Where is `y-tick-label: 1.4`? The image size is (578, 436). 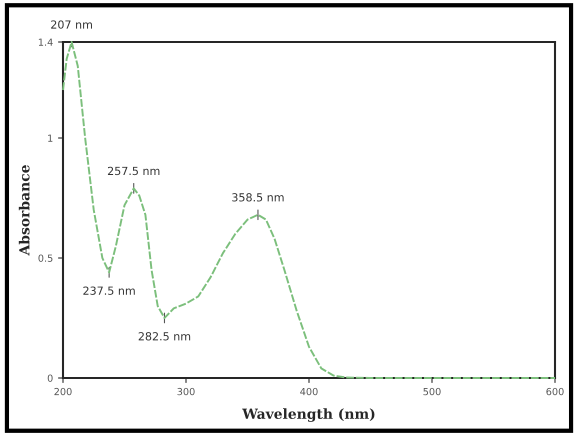 y-tick-label: 1.4 is located at coordinates (45, 42).